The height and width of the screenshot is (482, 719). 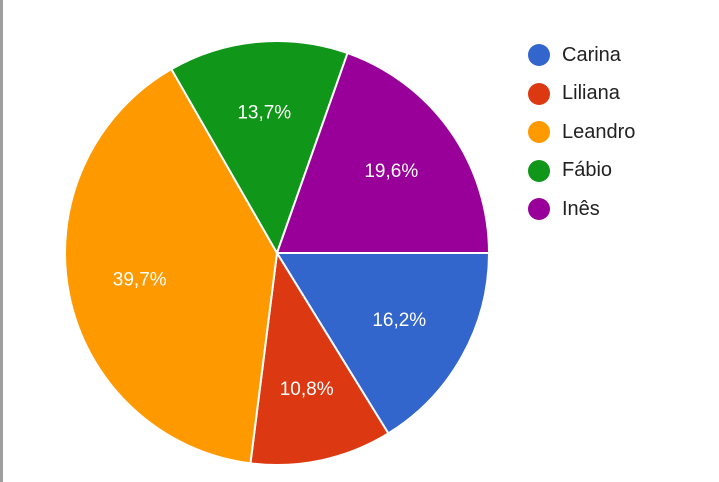 I want to click on legend-label-ines: Inês, so click(x=581, y=208).